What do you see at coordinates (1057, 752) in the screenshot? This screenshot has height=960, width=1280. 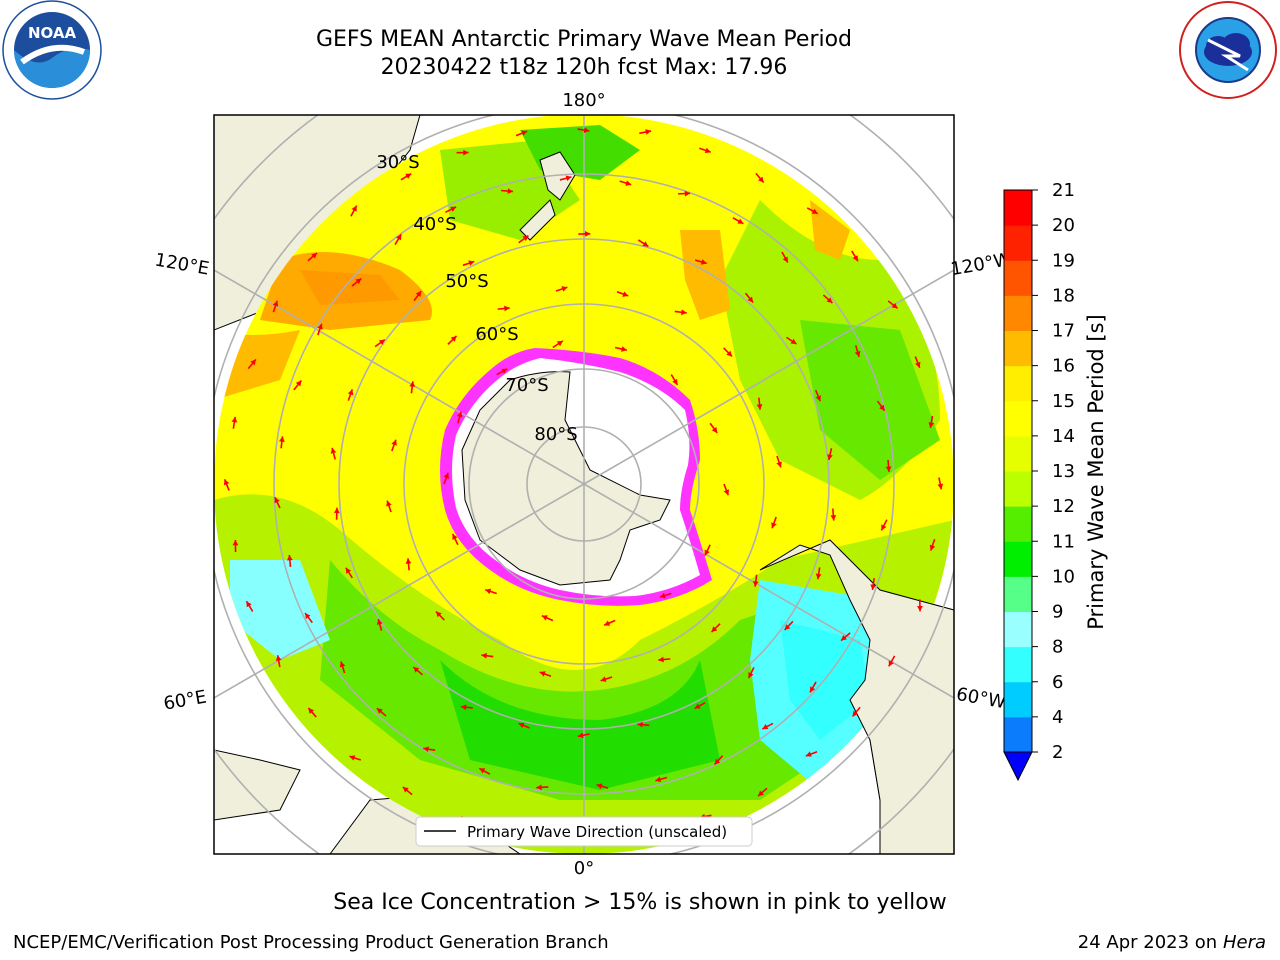 I see `colorbar-tick-label: 2` at bounding box center [1057, 752].